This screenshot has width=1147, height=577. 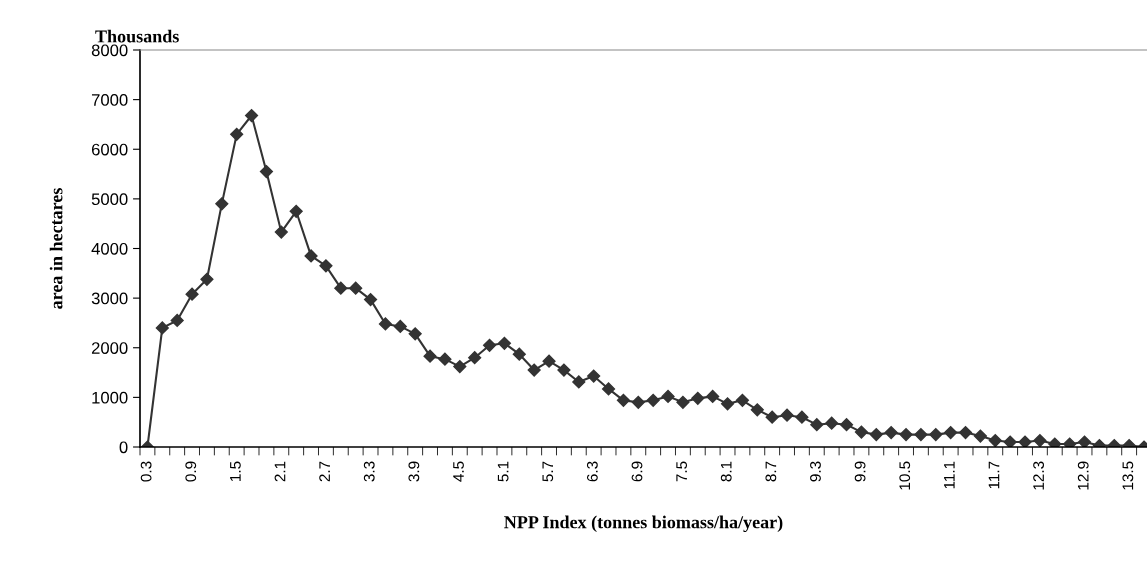 What do you see at coordinates (109, 199) in the screenshot?
I see `y-tick-label: 5000` at bounding box center [109, 199].